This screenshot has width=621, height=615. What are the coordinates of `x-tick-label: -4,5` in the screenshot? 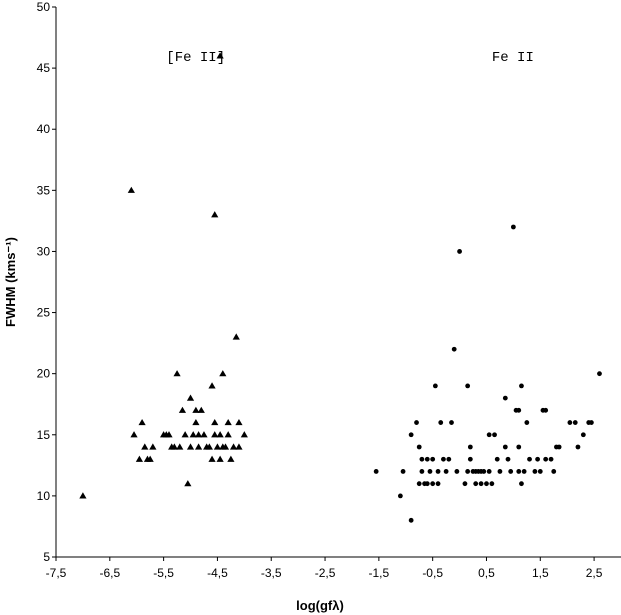 It's located at (217, 573).